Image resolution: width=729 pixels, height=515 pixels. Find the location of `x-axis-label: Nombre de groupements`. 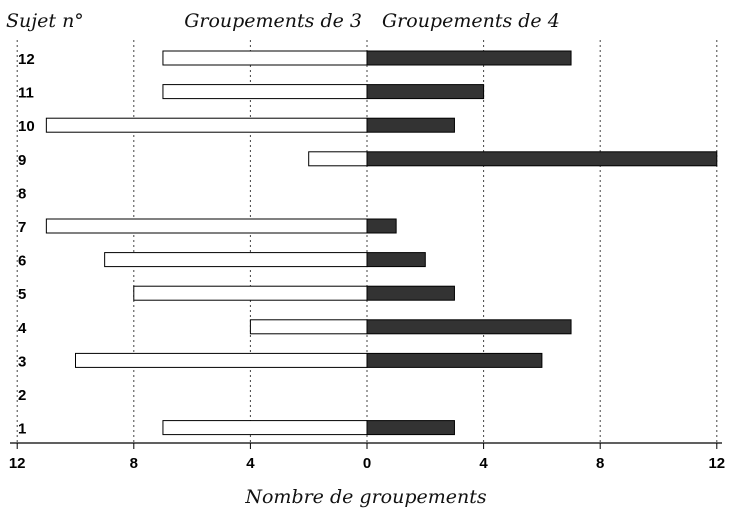

x-axis-label: Nombre de groupements is located at coordinates (365, 497).